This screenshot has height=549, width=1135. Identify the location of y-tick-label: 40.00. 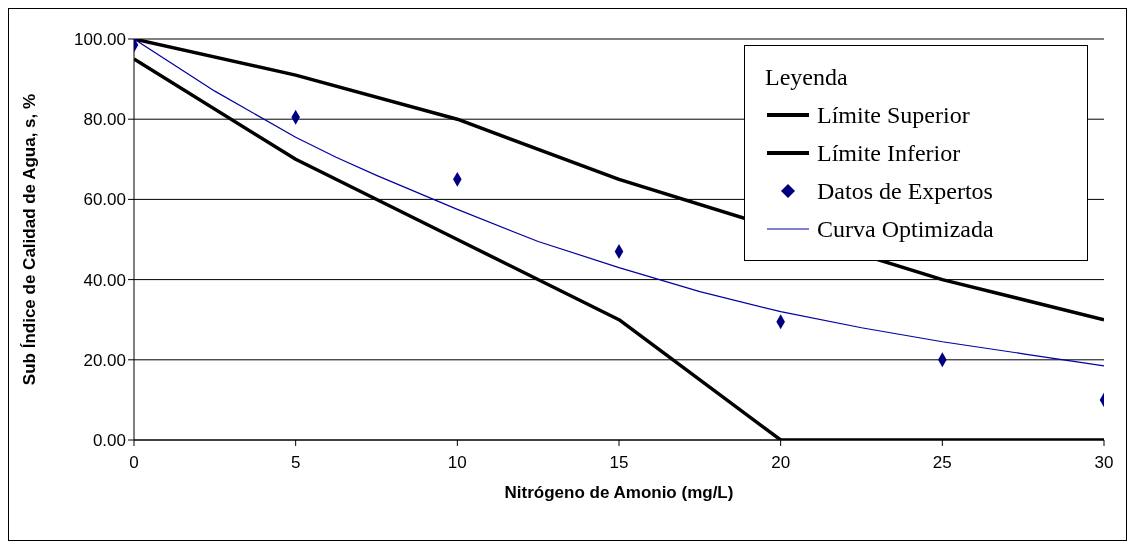
(104, 280).